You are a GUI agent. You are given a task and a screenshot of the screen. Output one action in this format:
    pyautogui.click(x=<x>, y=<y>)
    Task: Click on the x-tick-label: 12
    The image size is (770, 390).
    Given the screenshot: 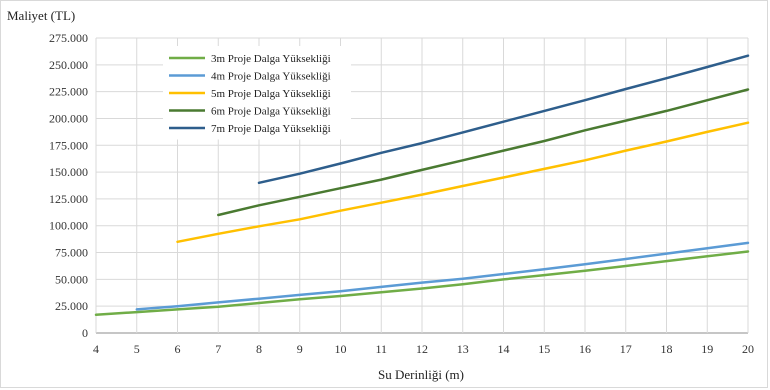 What is the action you would take?
    pyautogui.click(x=422, y=349)
    